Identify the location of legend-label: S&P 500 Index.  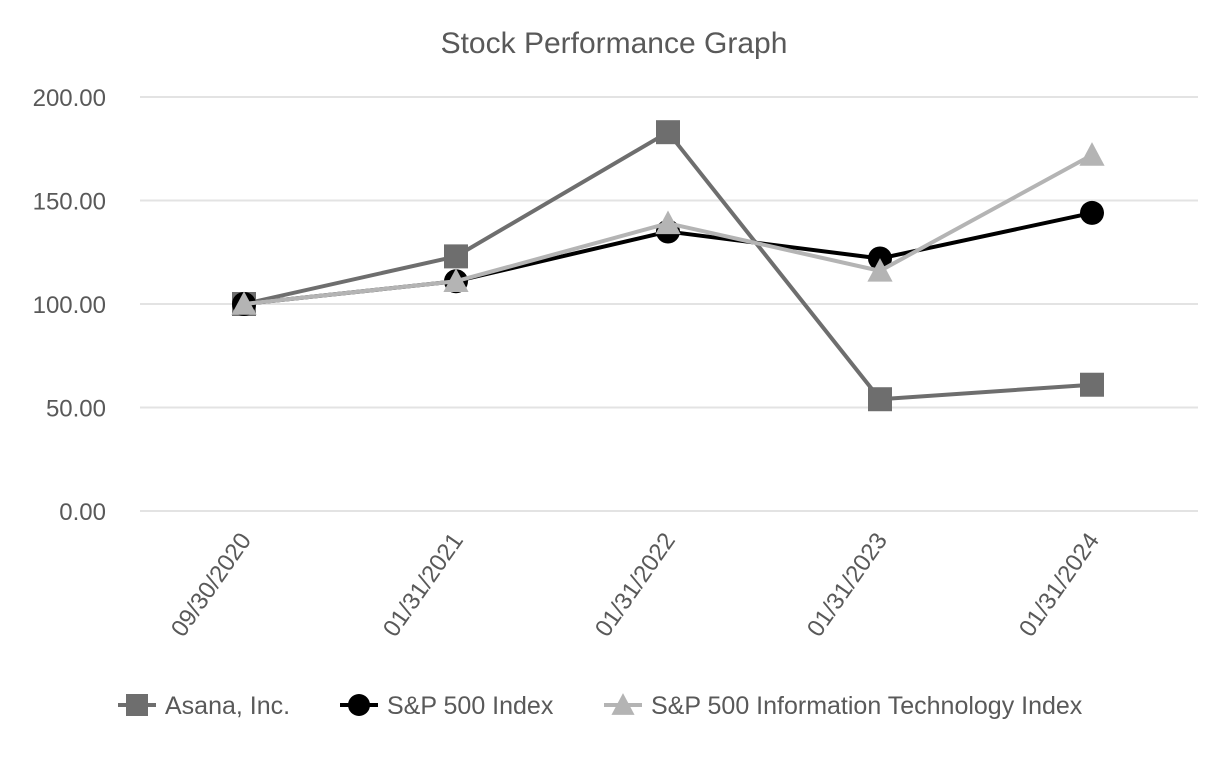
(470, 706).